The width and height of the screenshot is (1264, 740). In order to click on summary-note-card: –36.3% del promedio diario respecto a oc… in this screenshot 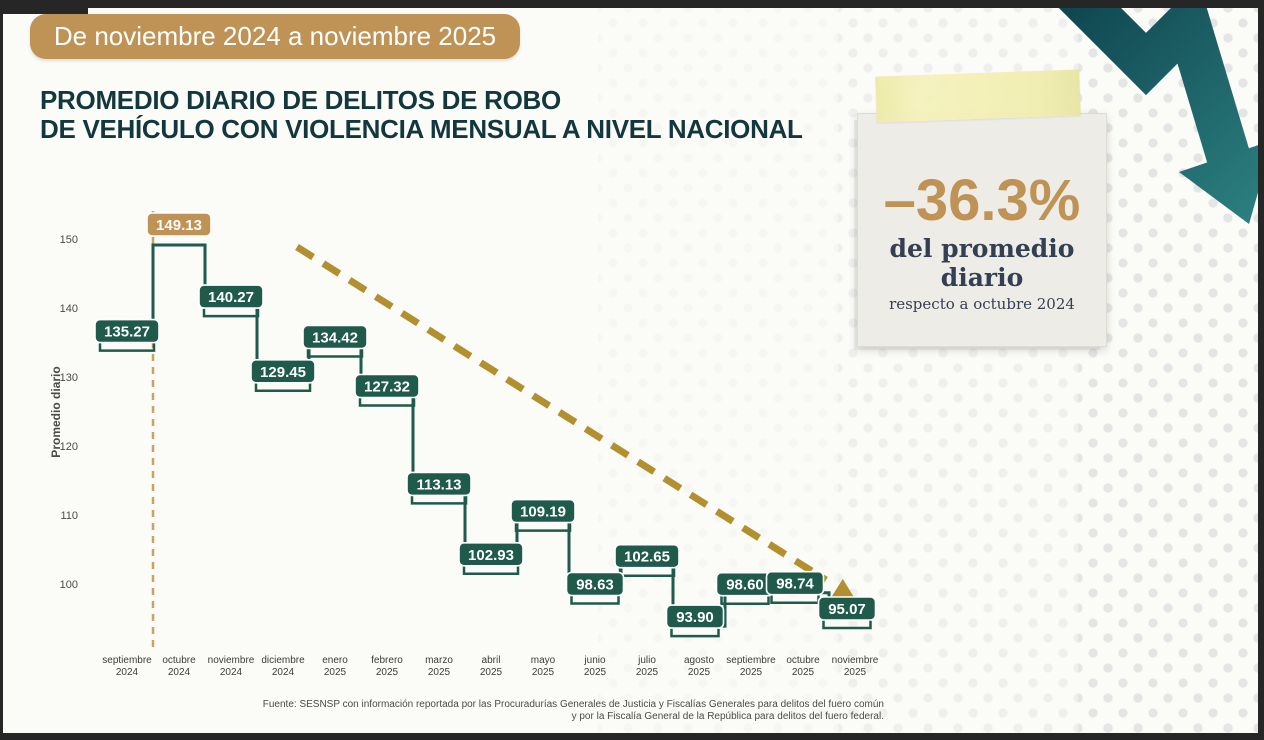, I will do `click(982, 230)`.